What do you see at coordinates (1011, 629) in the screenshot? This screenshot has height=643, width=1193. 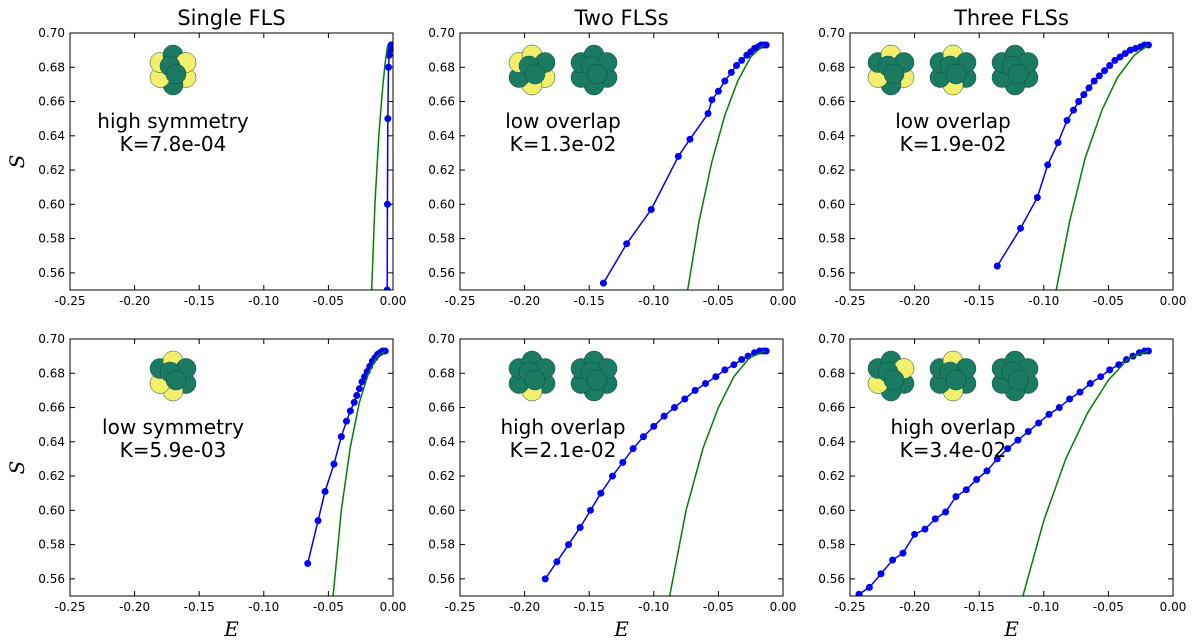 I see `x-axis-label: E` at bounding box center [1011, 629].